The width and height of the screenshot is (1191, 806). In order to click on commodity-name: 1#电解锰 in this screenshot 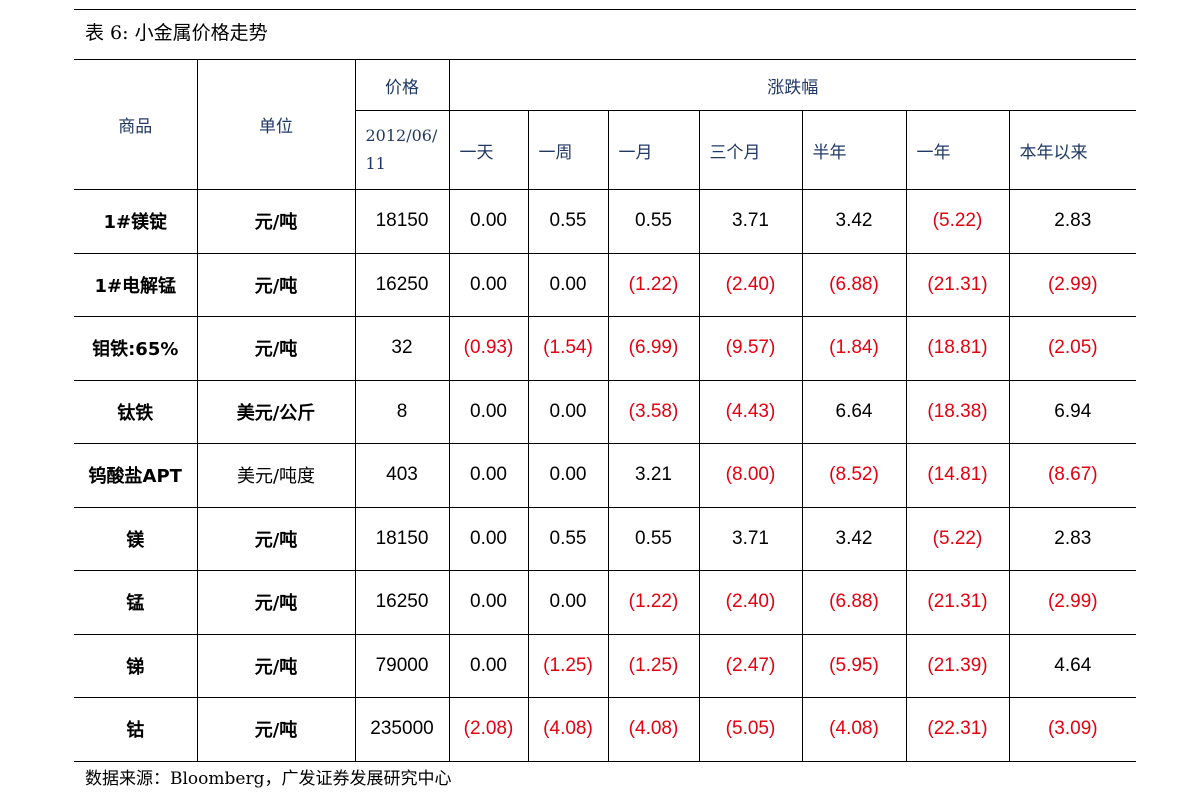, I will do `click(135, 284)`.